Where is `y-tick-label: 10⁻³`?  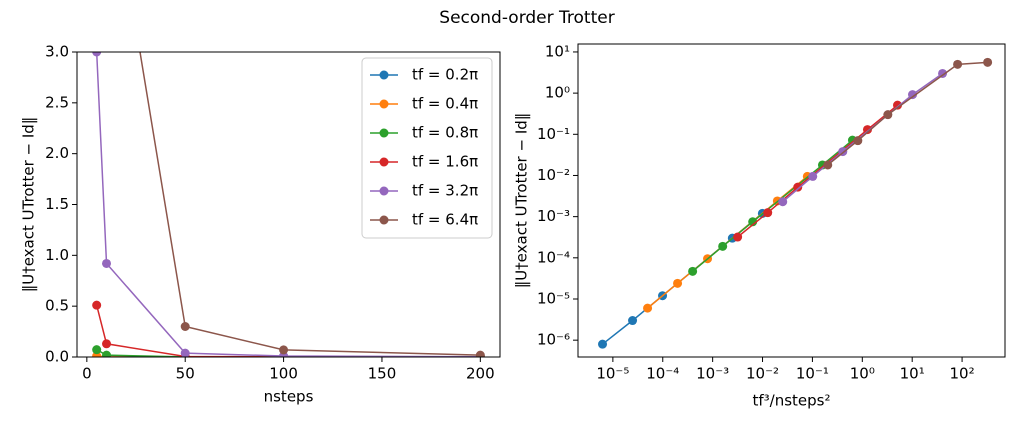 y-tick-label: 10⁻³ is located at coordinates (553, 216).